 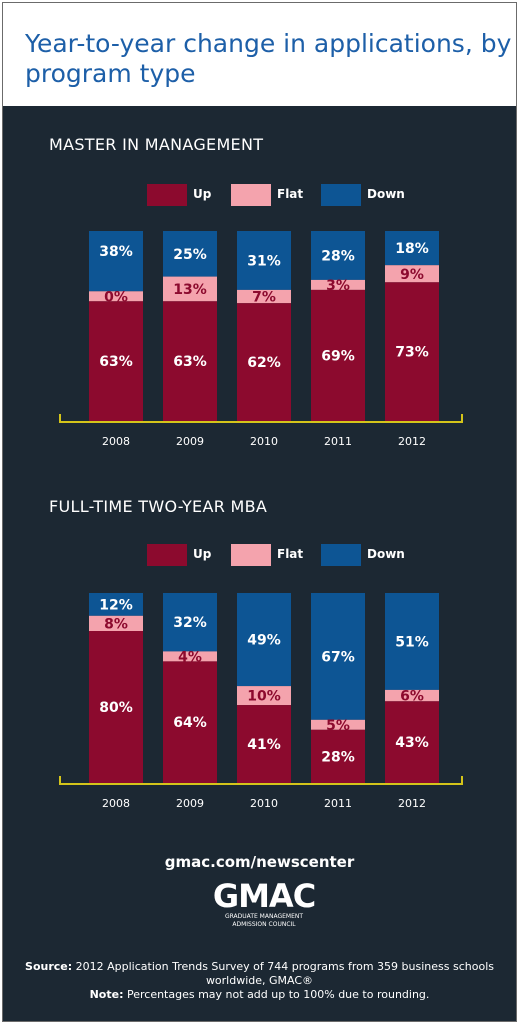 I want to click on data-label-down-2012: 18%, so click(x=412, y=249).